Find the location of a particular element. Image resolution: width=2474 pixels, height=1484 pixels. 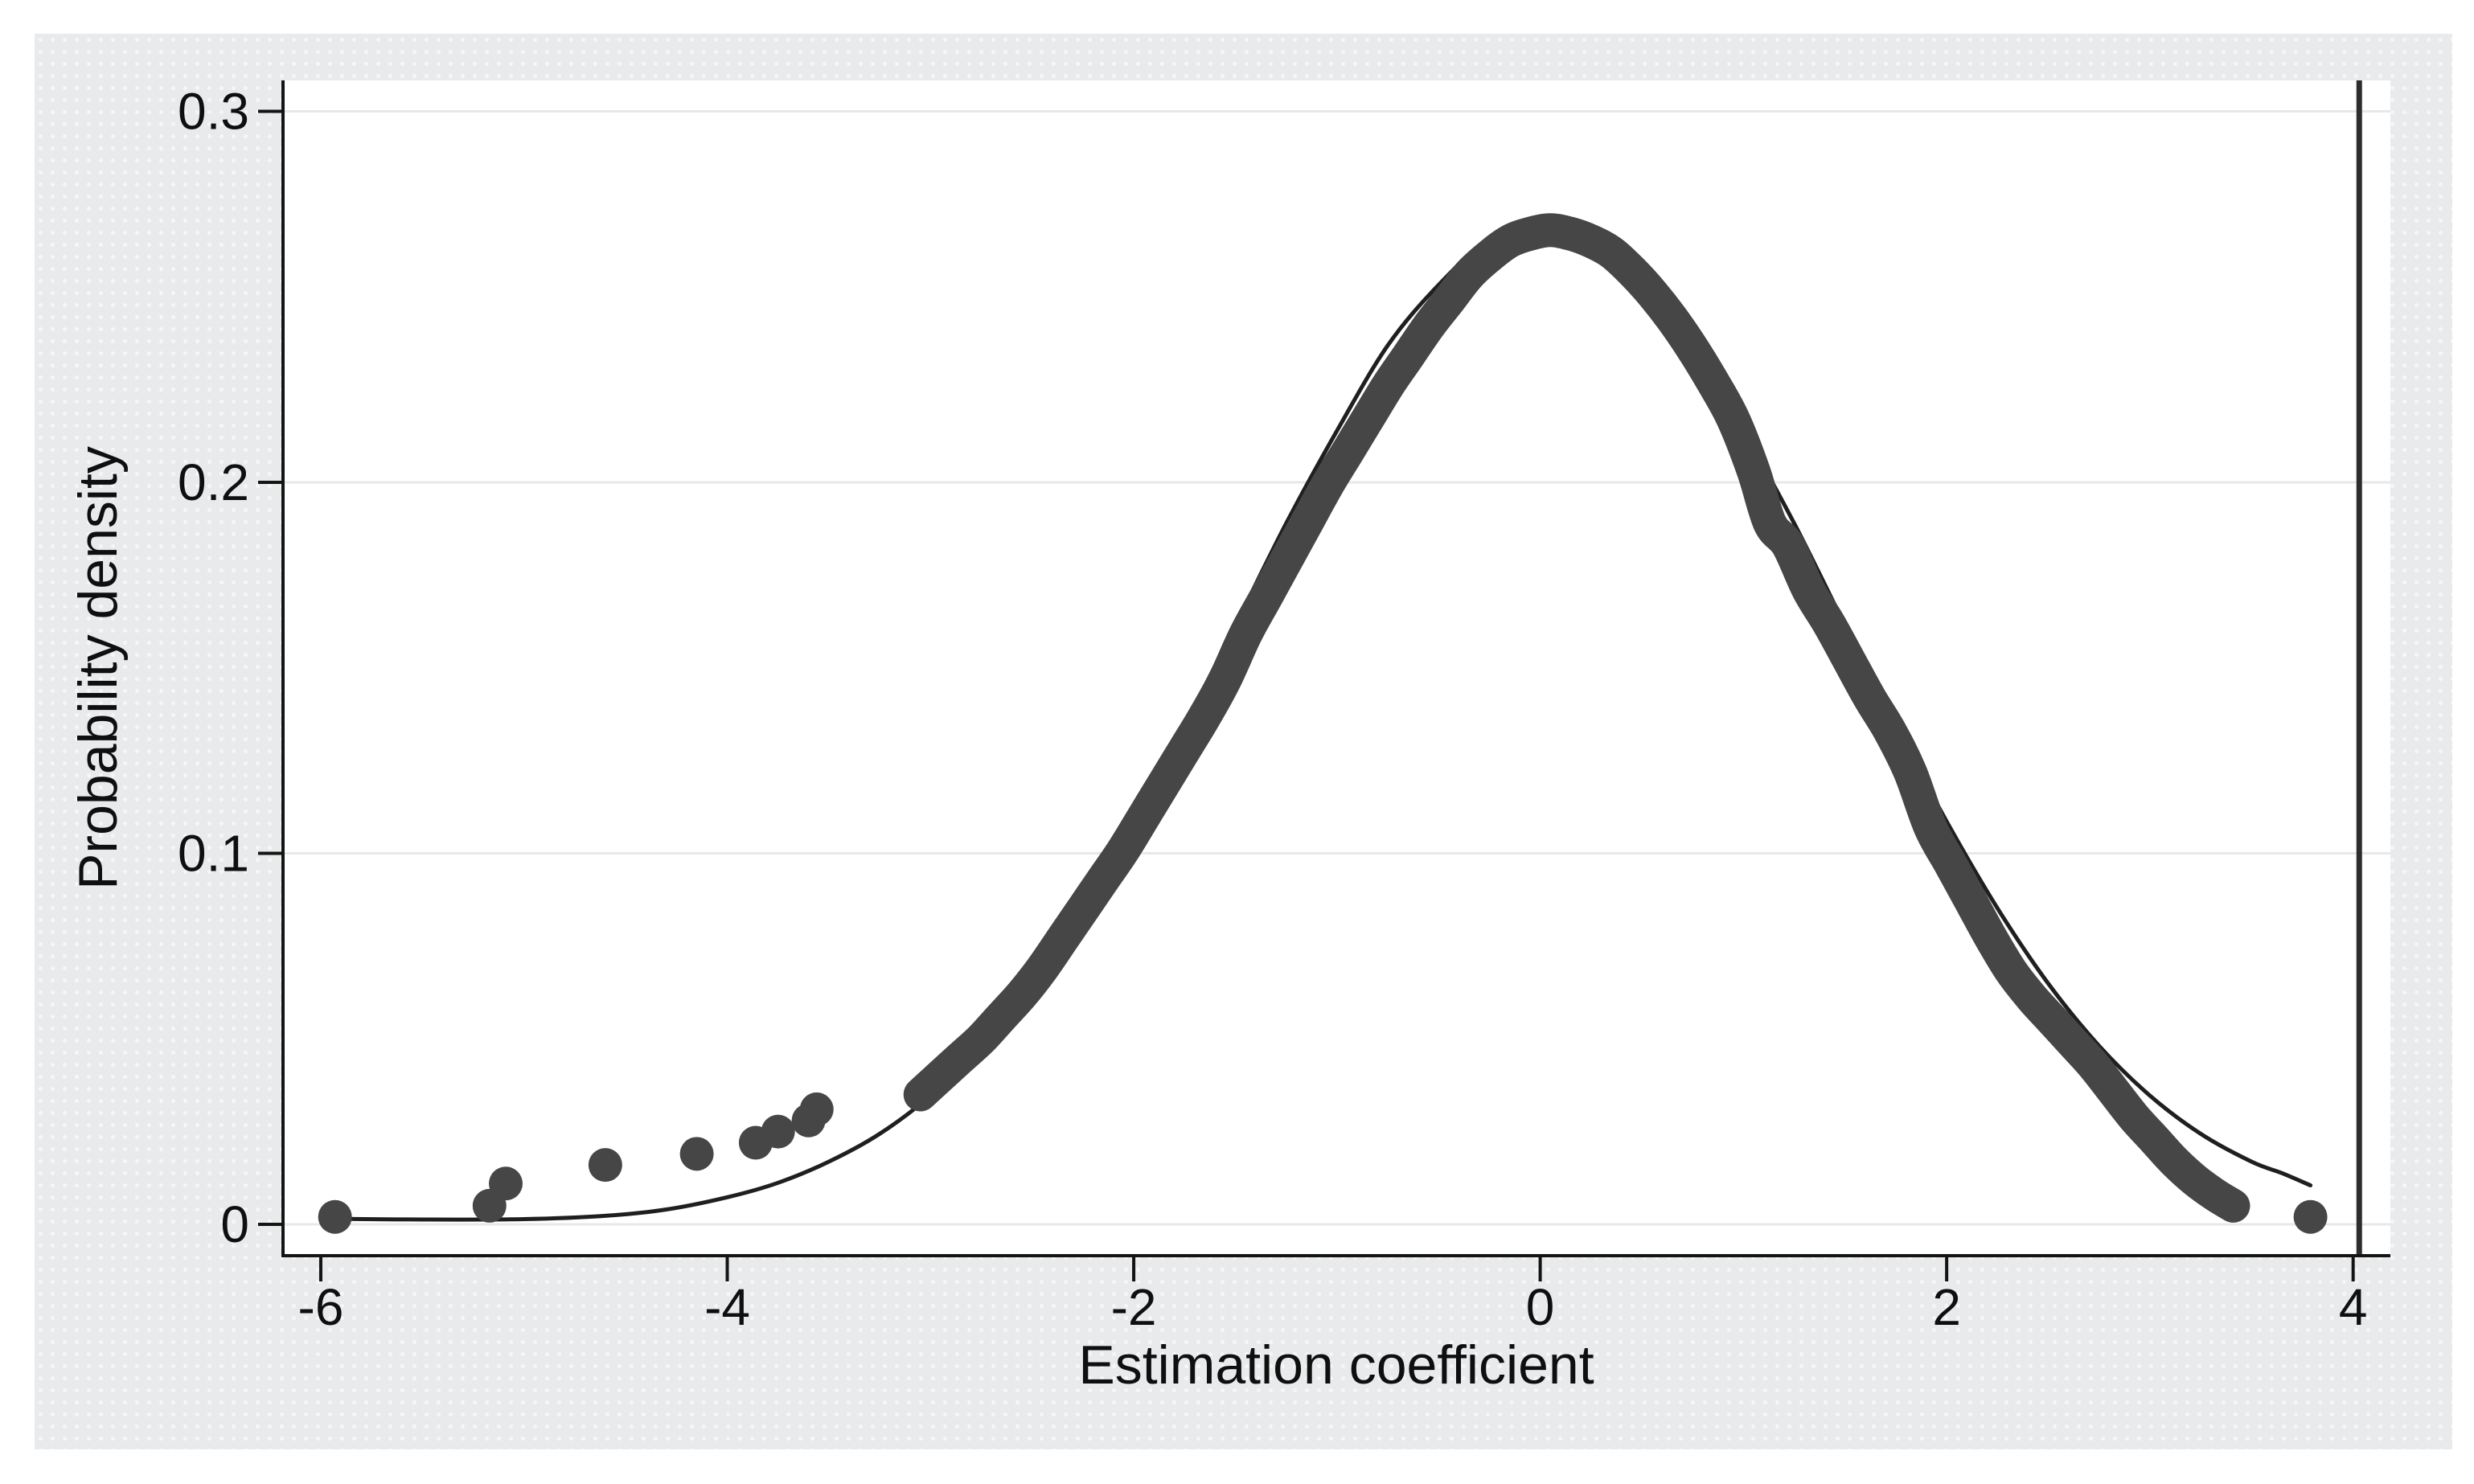

y-tick-label: 0 is located at coordinates (234, 1224).